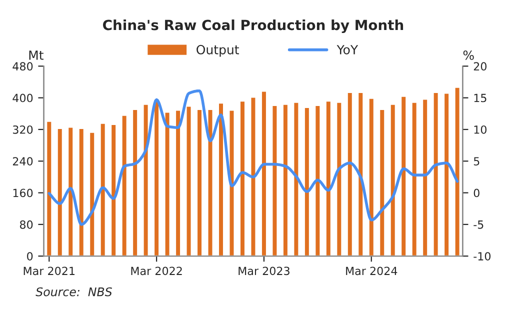 Image resolution: width=509 pixels, height=315 pixels. I want to click on y-tick-label: 160, so click(23, 193).